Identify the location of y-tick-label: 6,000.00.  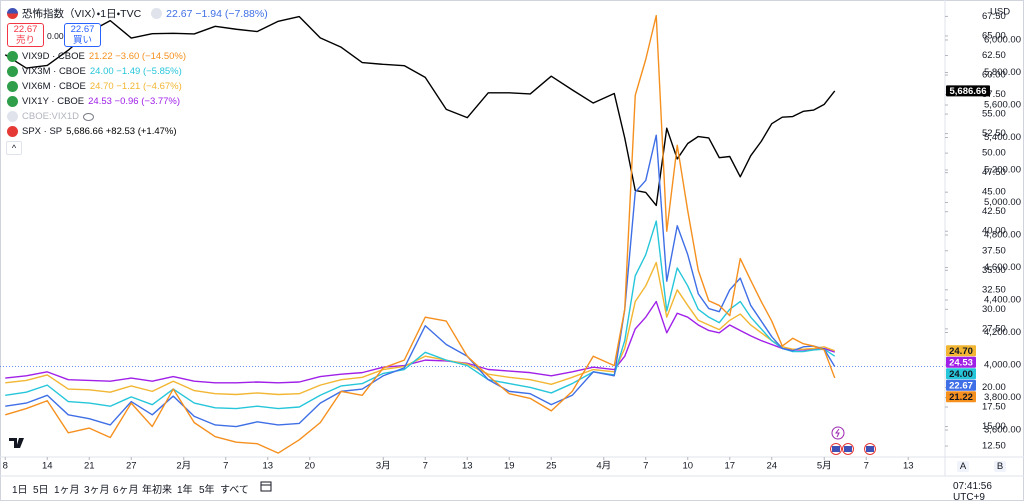
(1002, 39).